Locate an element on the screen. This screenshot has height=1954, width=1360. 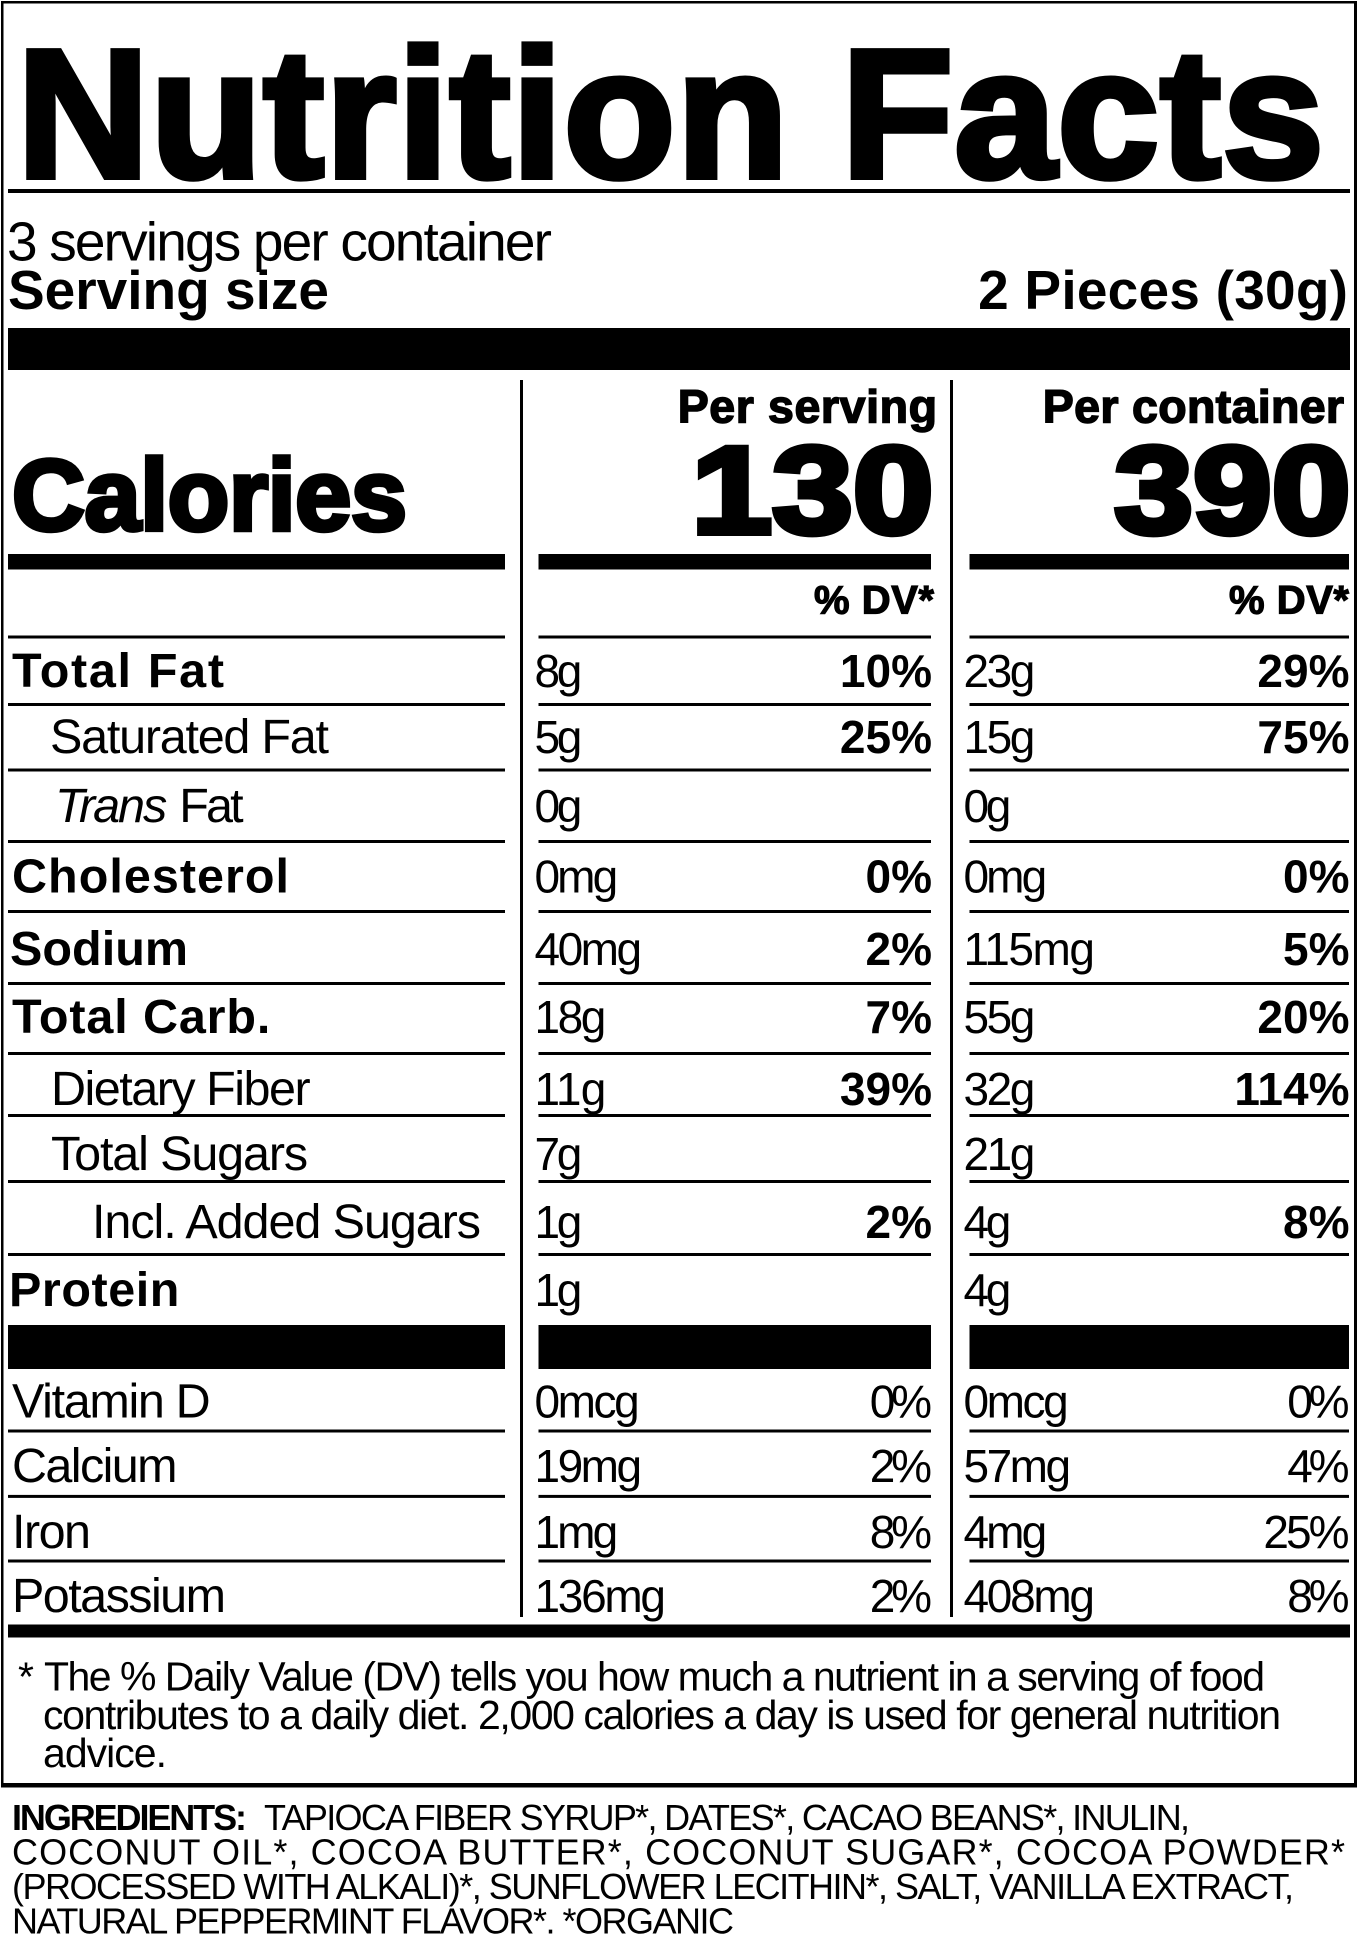
svg-text: 21g is located at coordinates (1000, 1154).